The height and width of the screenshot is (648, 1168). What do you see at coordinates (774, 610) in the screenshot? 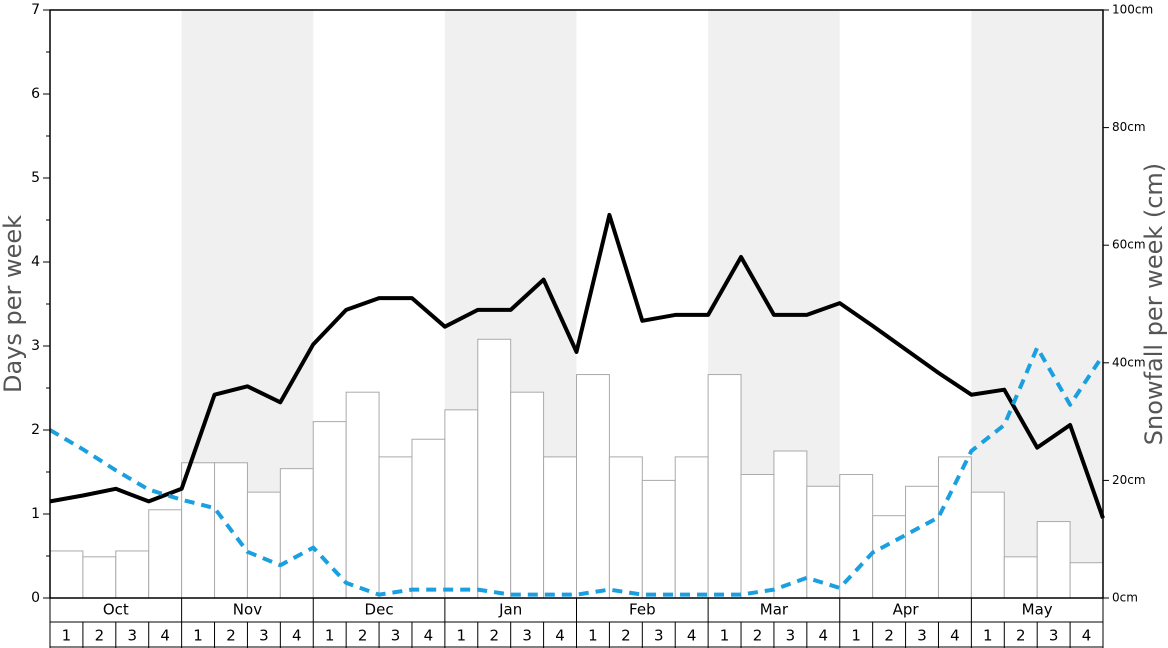
I see `month-label: Mar` at bounding box center [774, 610].